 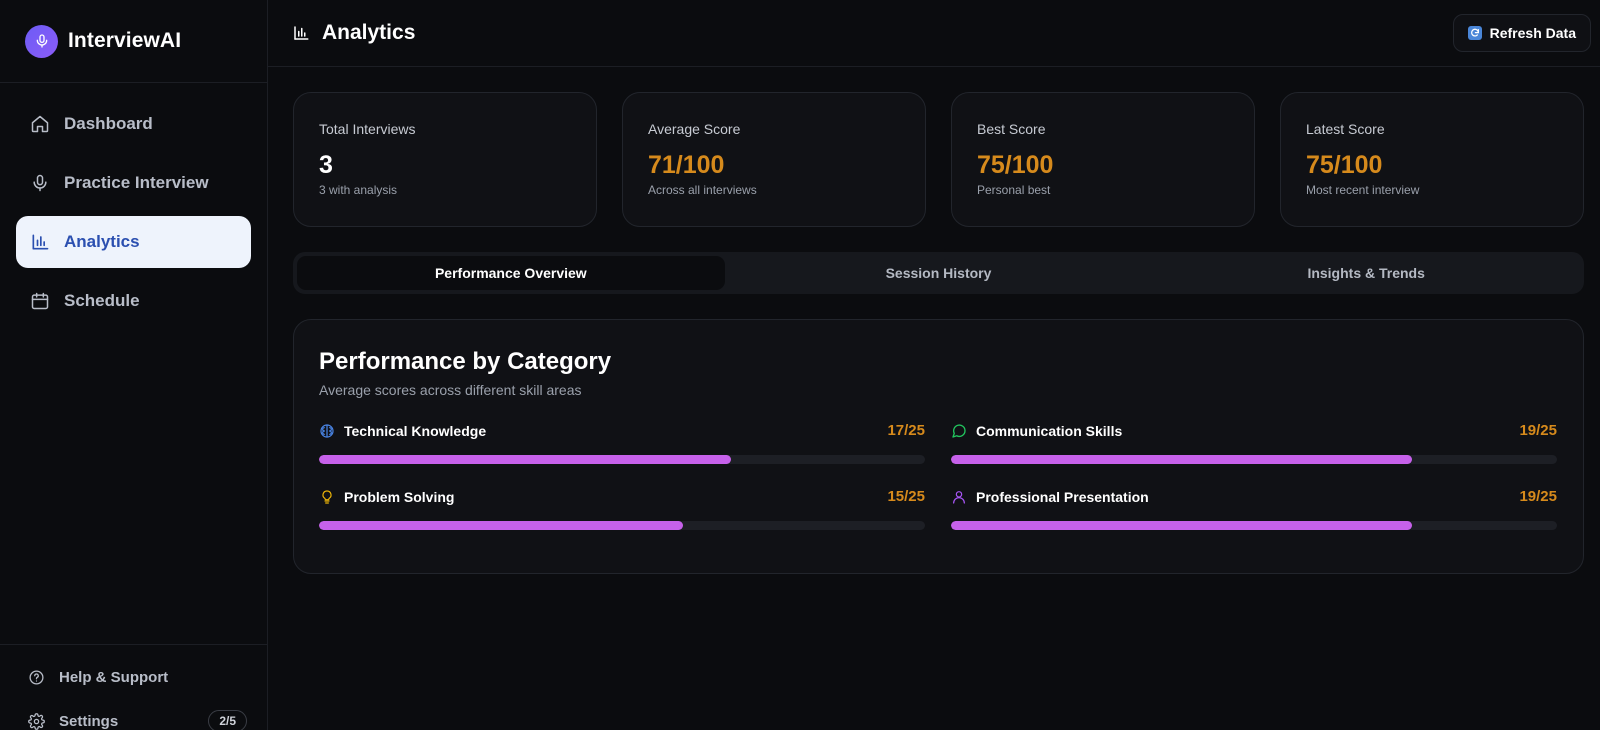 I want to click on page-title-text: Analytics, so click(x=369, y=32).